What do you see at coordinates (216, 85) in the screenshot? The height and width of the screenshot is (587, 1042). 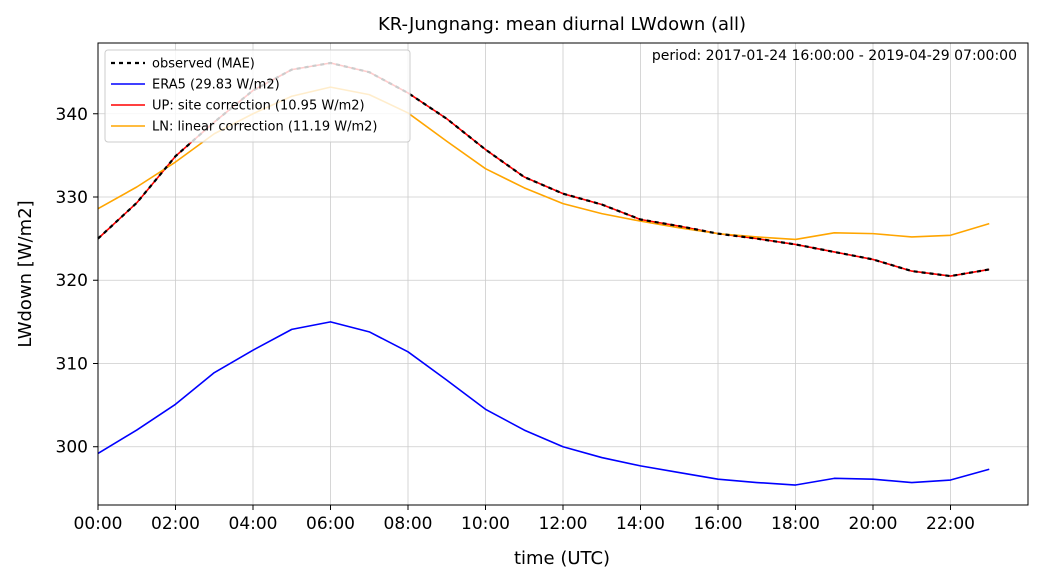 I see `legend-label-0: ERA5 (29.83 W/m2)` at bounding box center [216, 85].